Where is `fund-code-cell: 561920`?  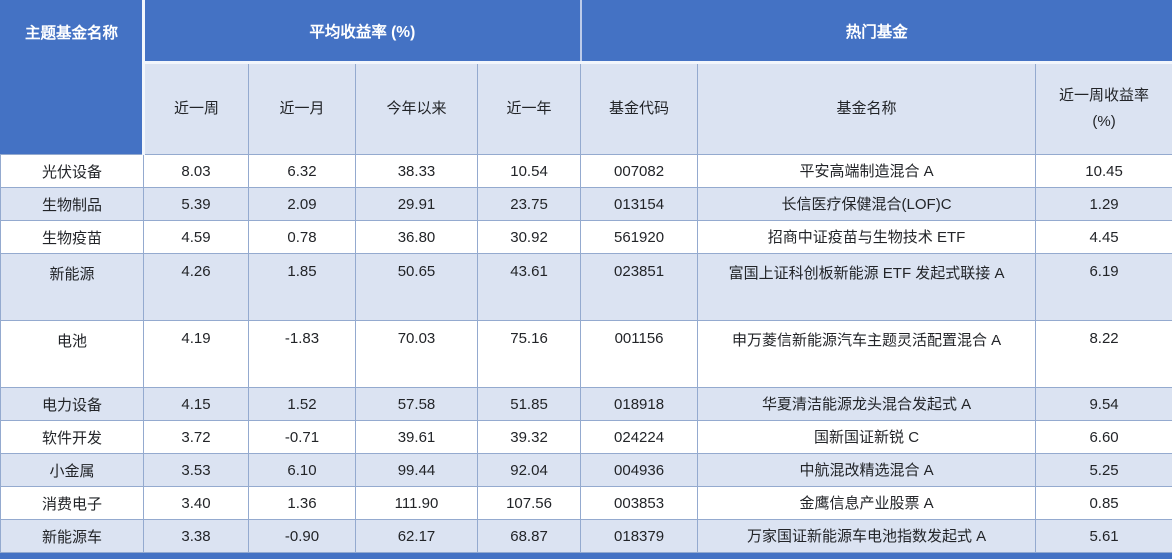
fund-code-cell: 561920 is located at coordinates (639, 237).